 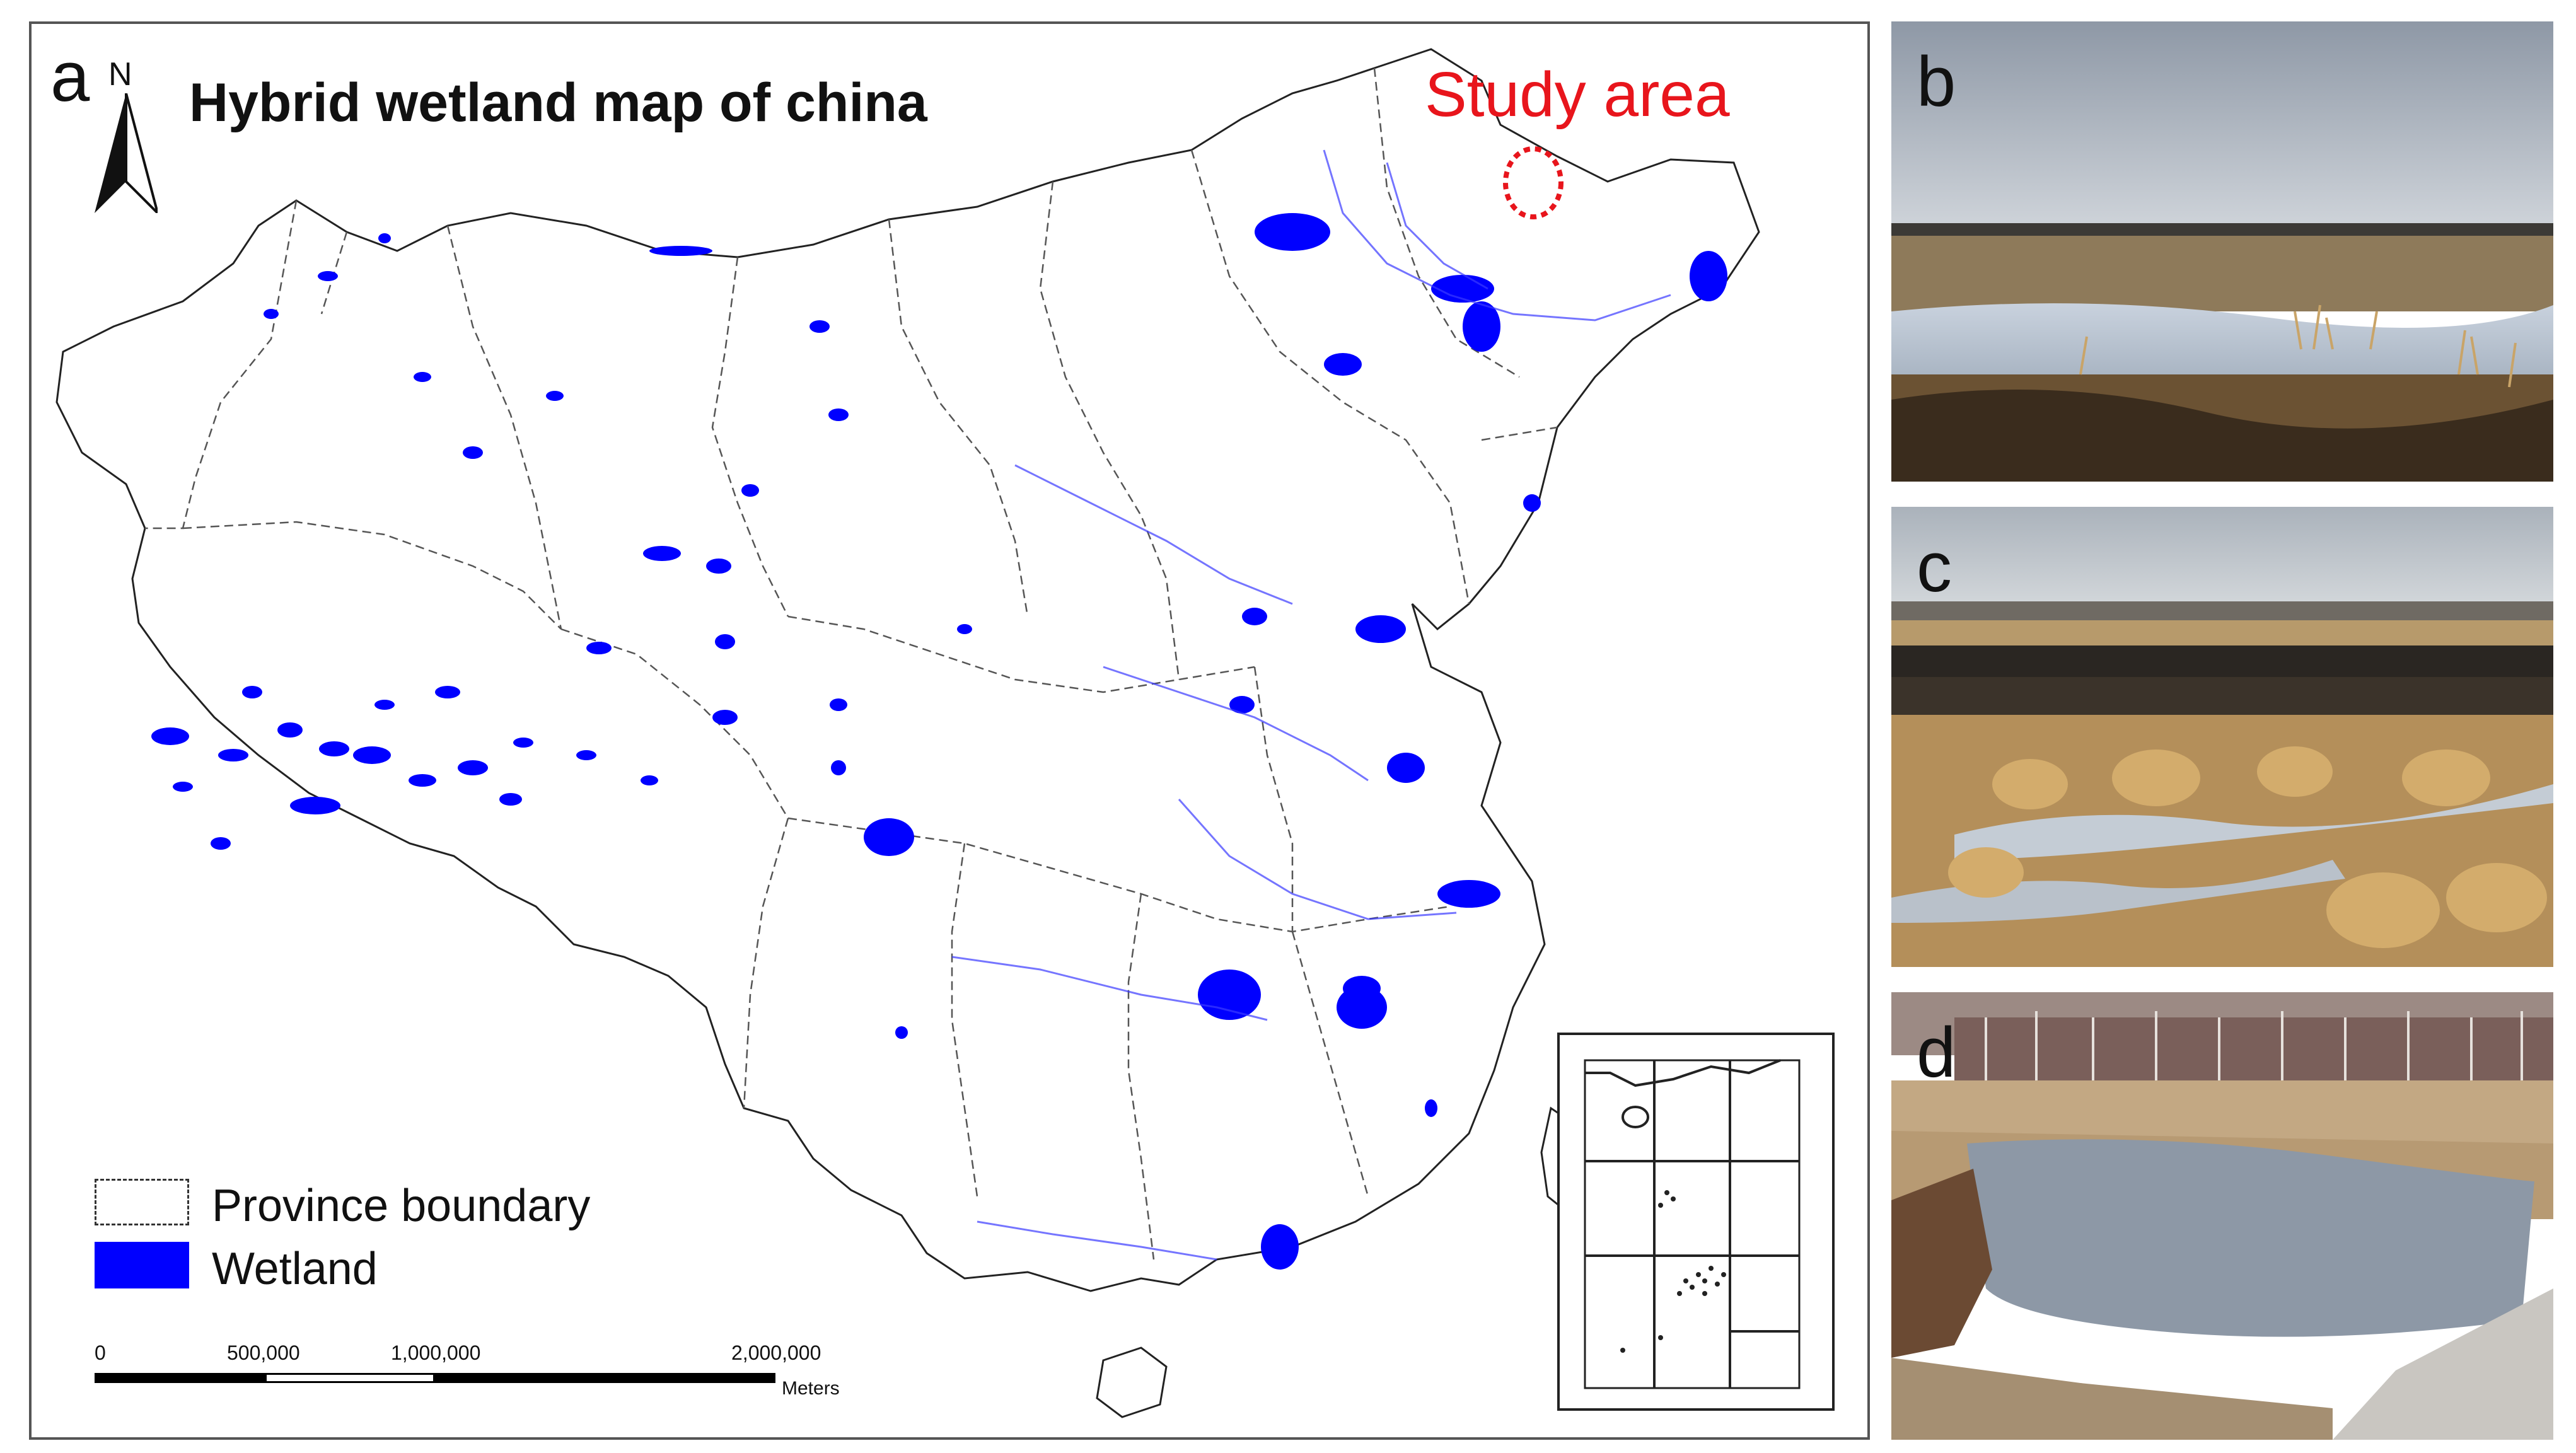 What do you see at coordinates (811, 1388) in the screenshot?
I see `scale-units: Meters` at bounding box center [811, 1388].